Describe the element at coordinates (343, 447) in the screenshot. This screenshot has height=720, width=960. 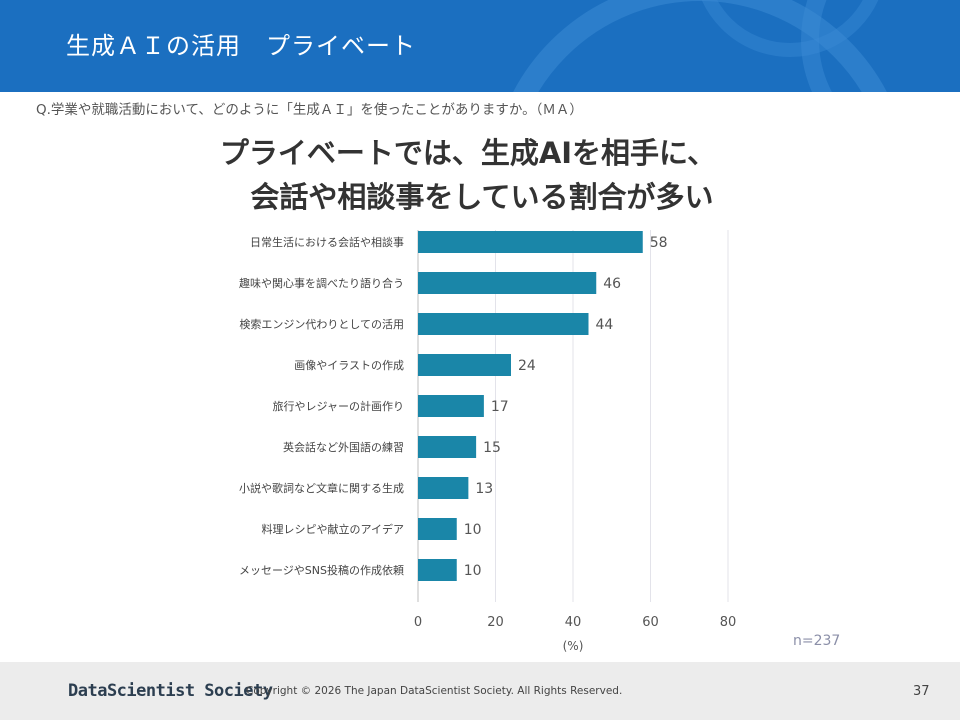
I see `category-label: 英会話など外国語の練習` at that location.